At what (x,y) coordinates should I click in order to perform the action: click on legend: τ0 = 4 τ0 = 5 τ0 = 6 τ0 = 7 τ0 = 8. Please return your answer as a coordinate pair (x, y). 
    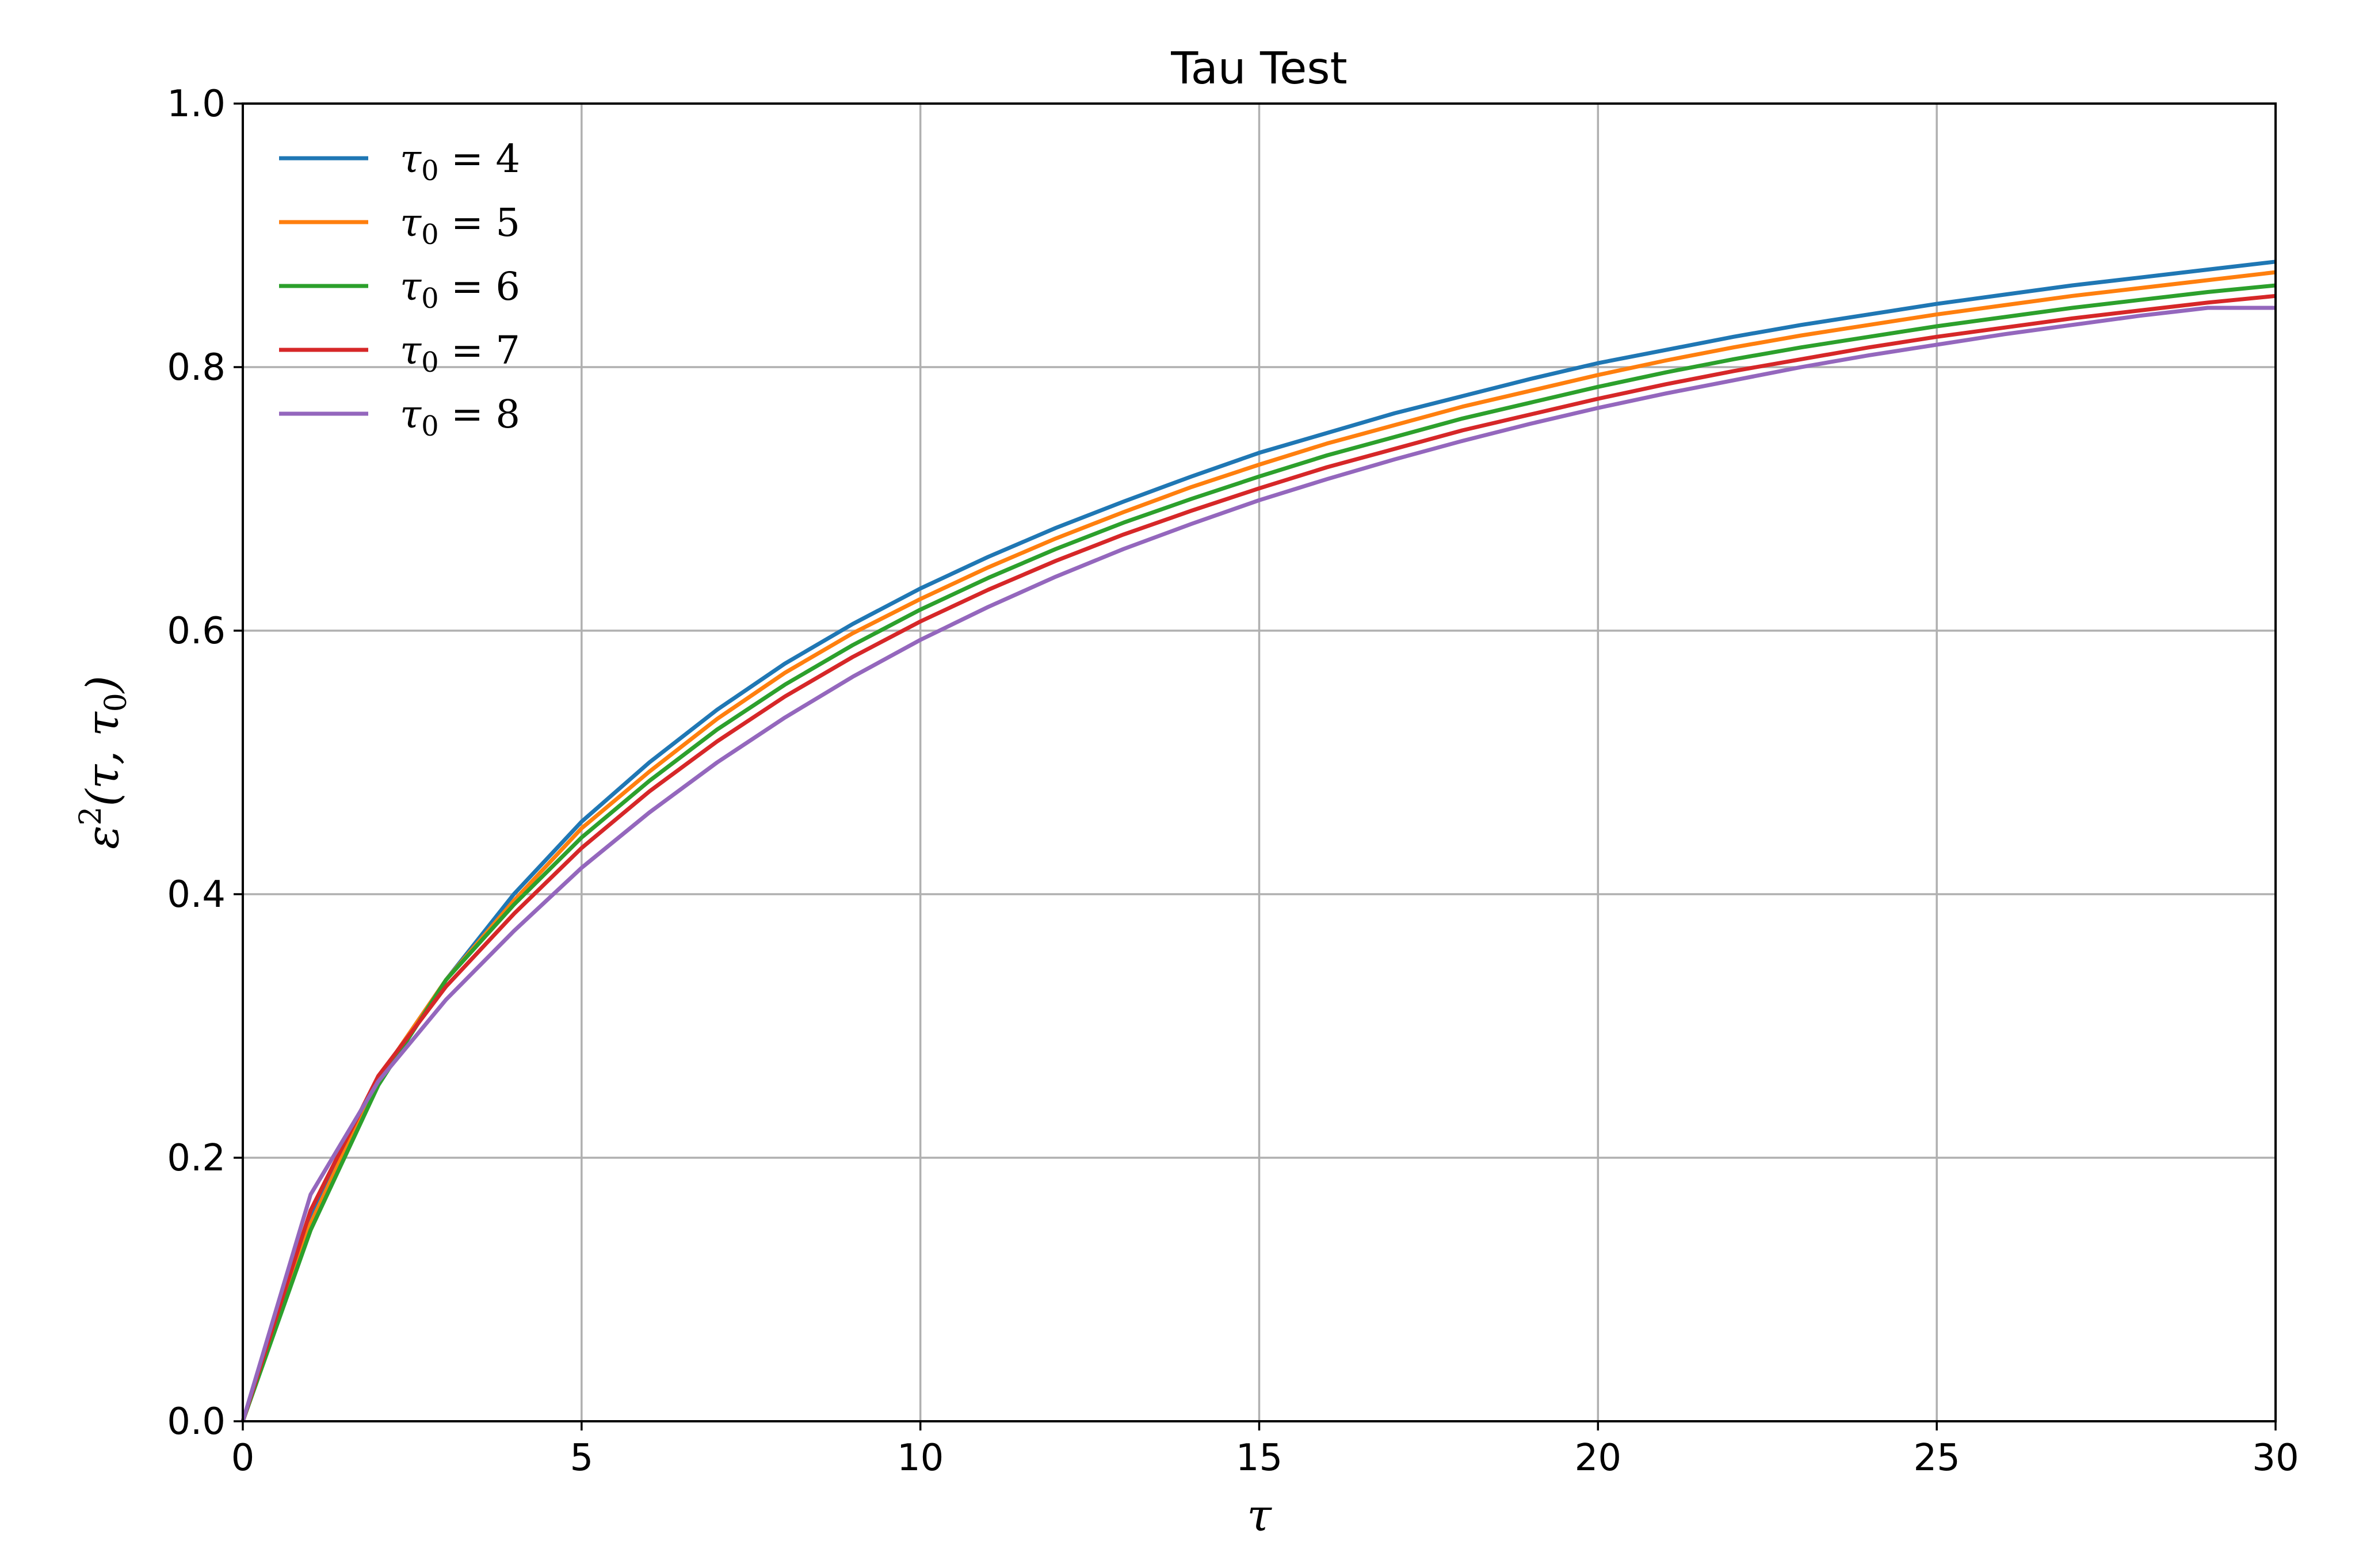
    Looking at the image, I should click on (399, 289).